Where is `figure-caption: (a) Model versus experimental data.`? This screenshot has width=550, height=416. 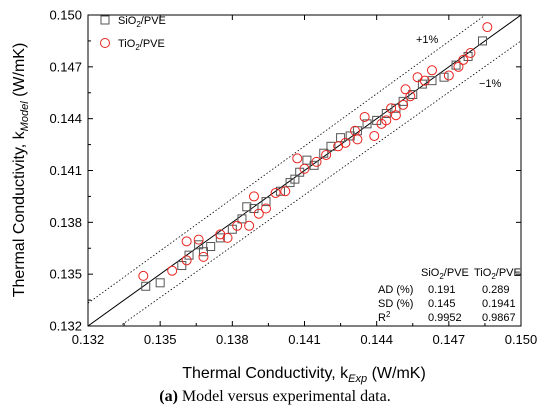
figure-caption: (a) Model versus experimental data. is located at coordinates (275, 397).